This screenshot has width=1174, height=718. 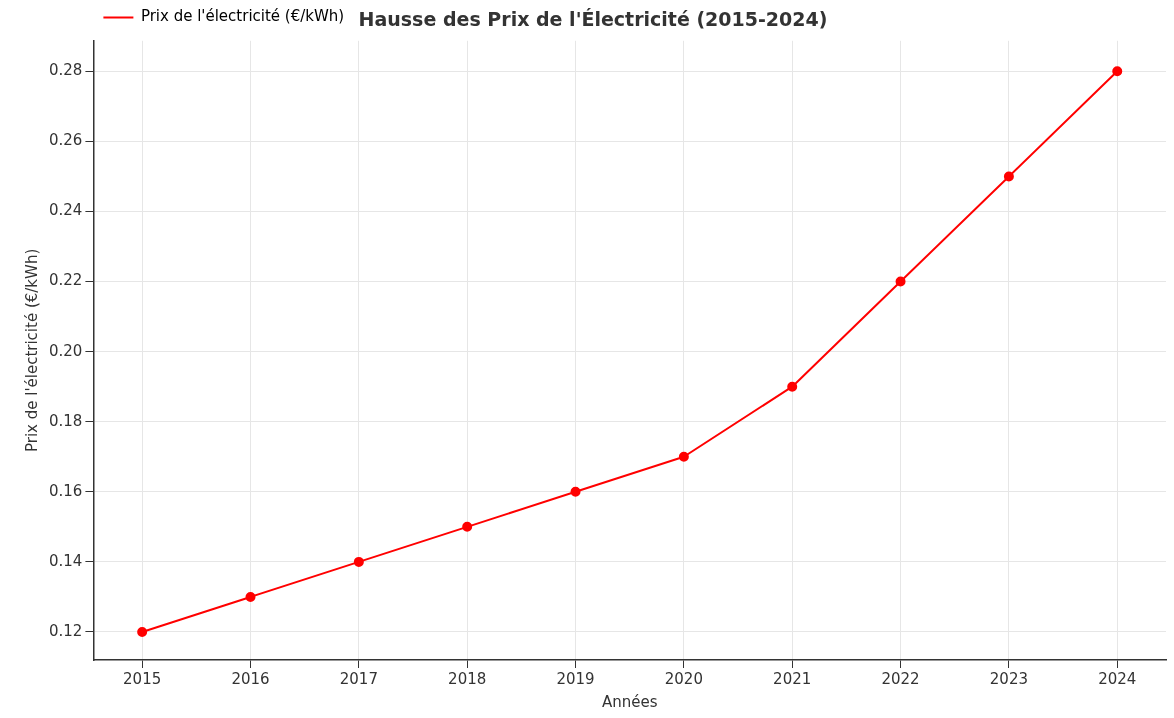 I want to click on y-tick-label: 0.12, so click(x=65, y=630).